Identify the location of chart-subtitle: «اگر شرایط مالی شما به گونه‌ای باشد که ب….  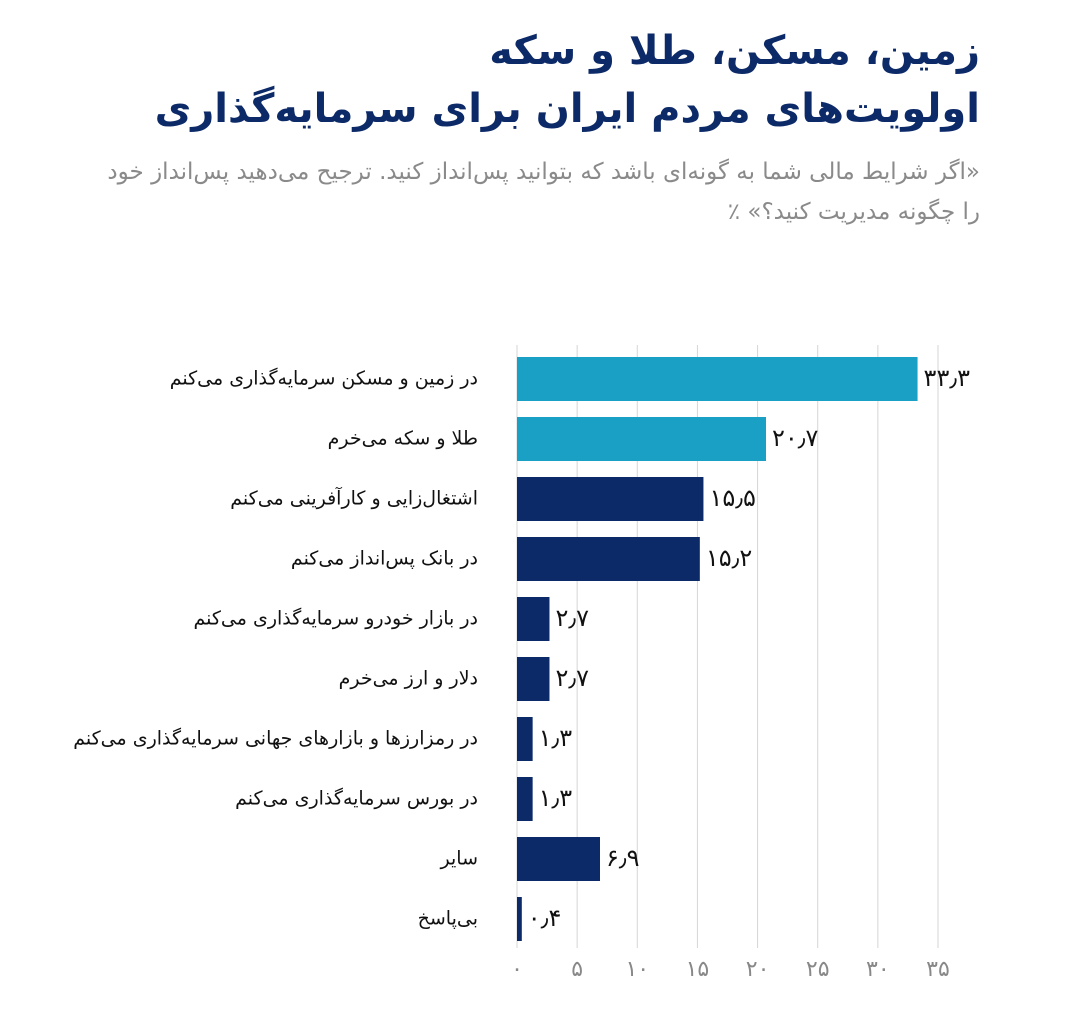
(543, 192).